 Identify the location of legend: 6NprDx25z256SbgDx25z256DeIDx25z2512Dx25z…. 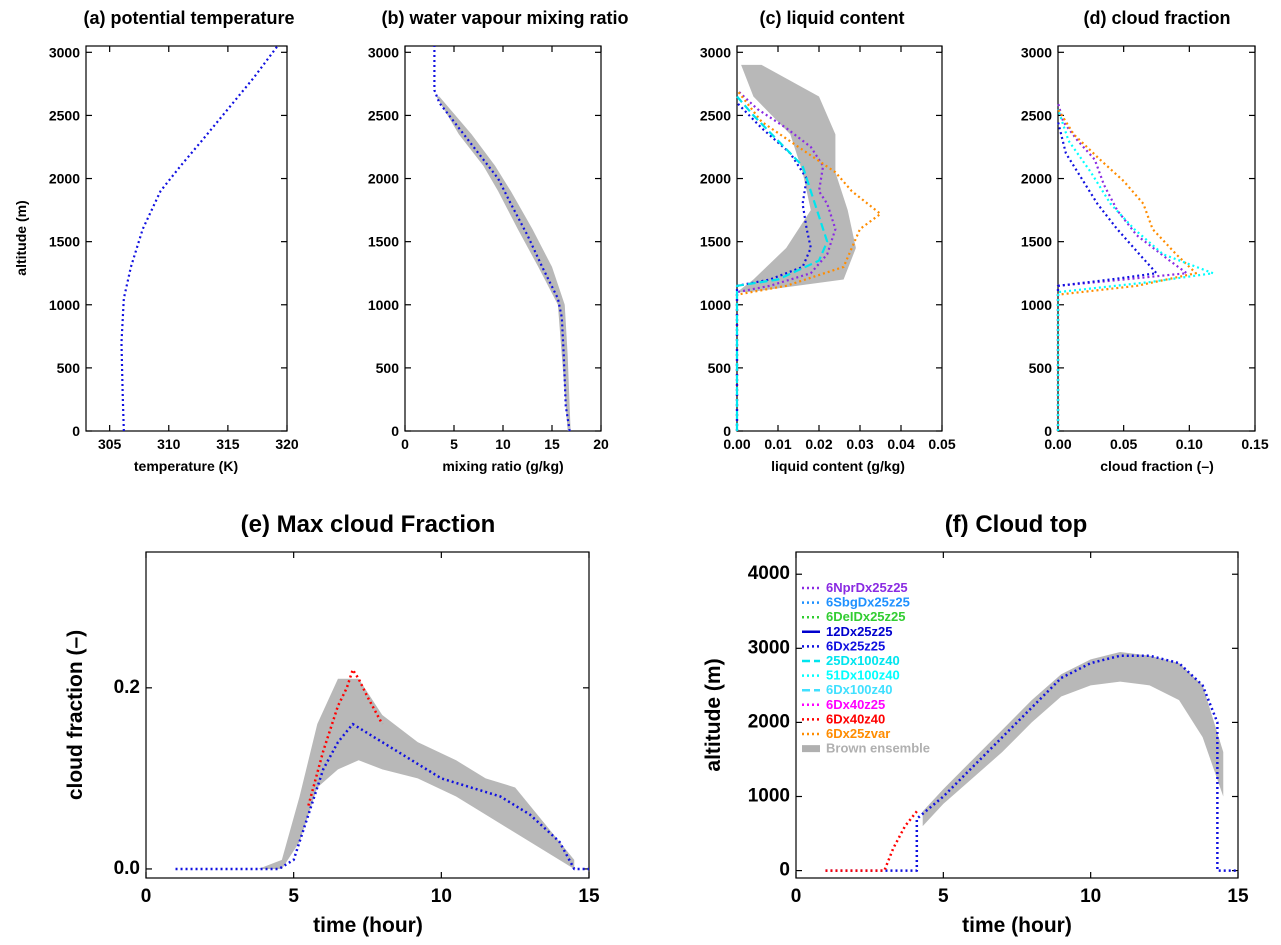
(866, 668).